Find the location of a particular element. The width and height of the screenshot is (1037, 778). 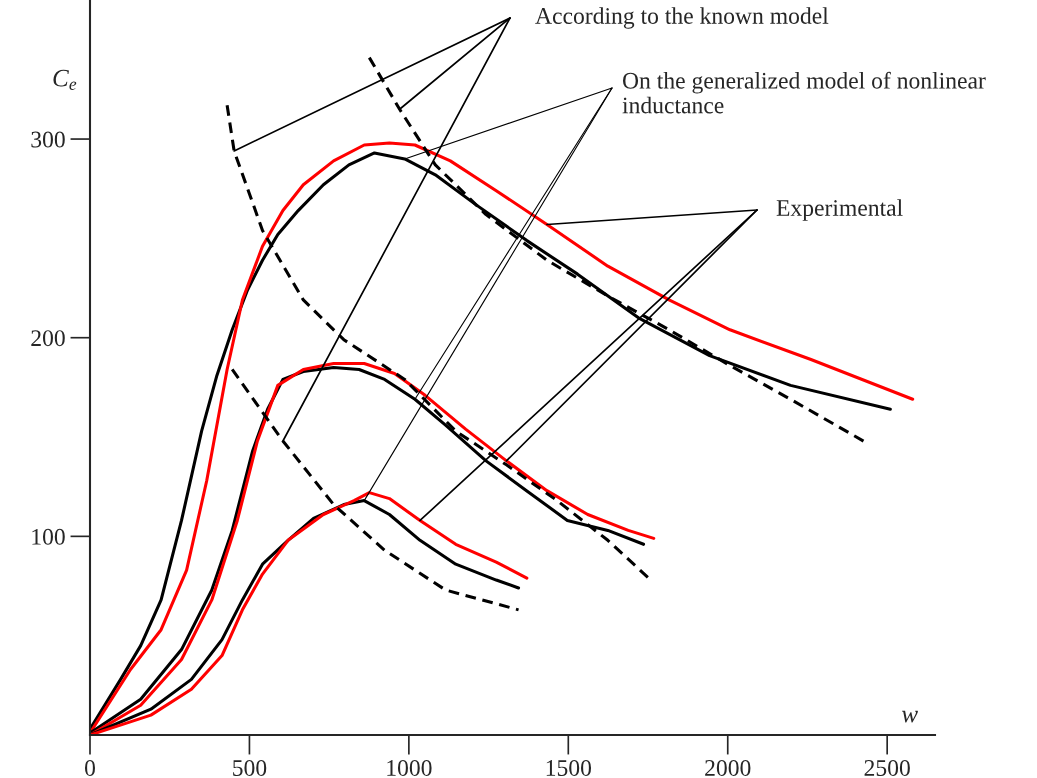

x-tick-label: 0 is located at coordinates (90, 767).